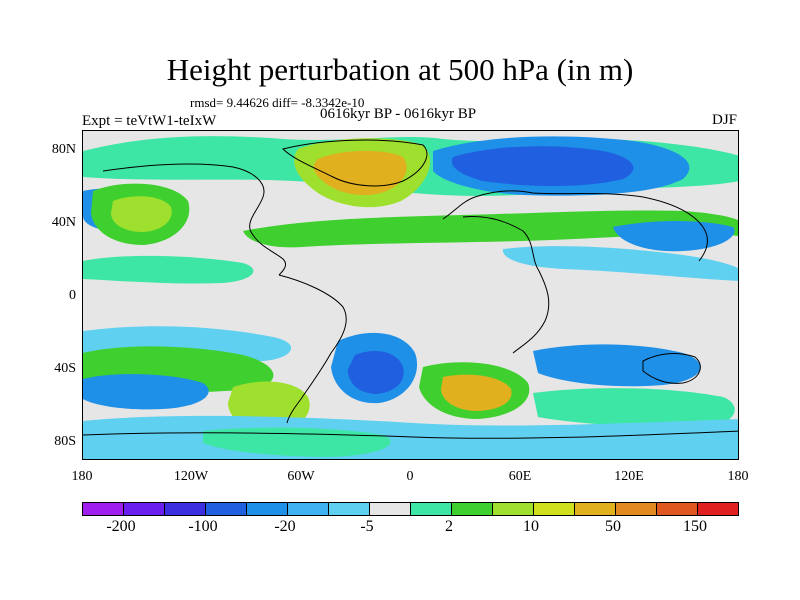  What do you see at coordinates (146, 392) in the screenshot?
I see `contour-negative-sh-pacific` at bounding box center [146, 392].